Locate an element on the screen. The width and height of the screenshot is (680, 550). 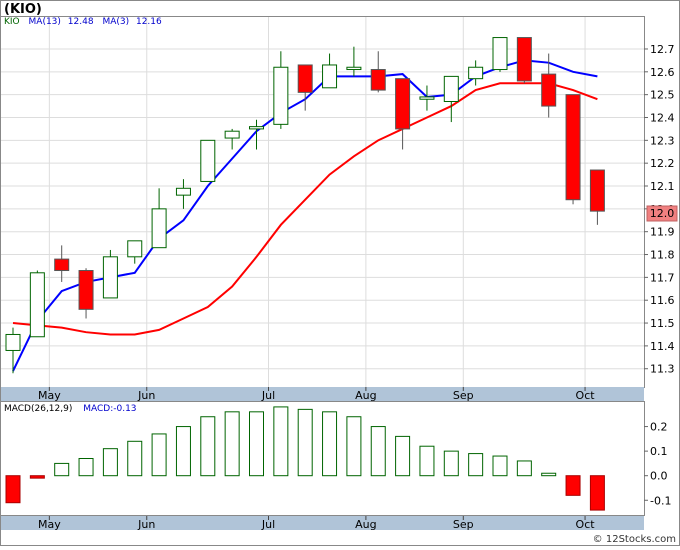
price-y-tick-label: 12.1 is located at coordinates (662, 186).